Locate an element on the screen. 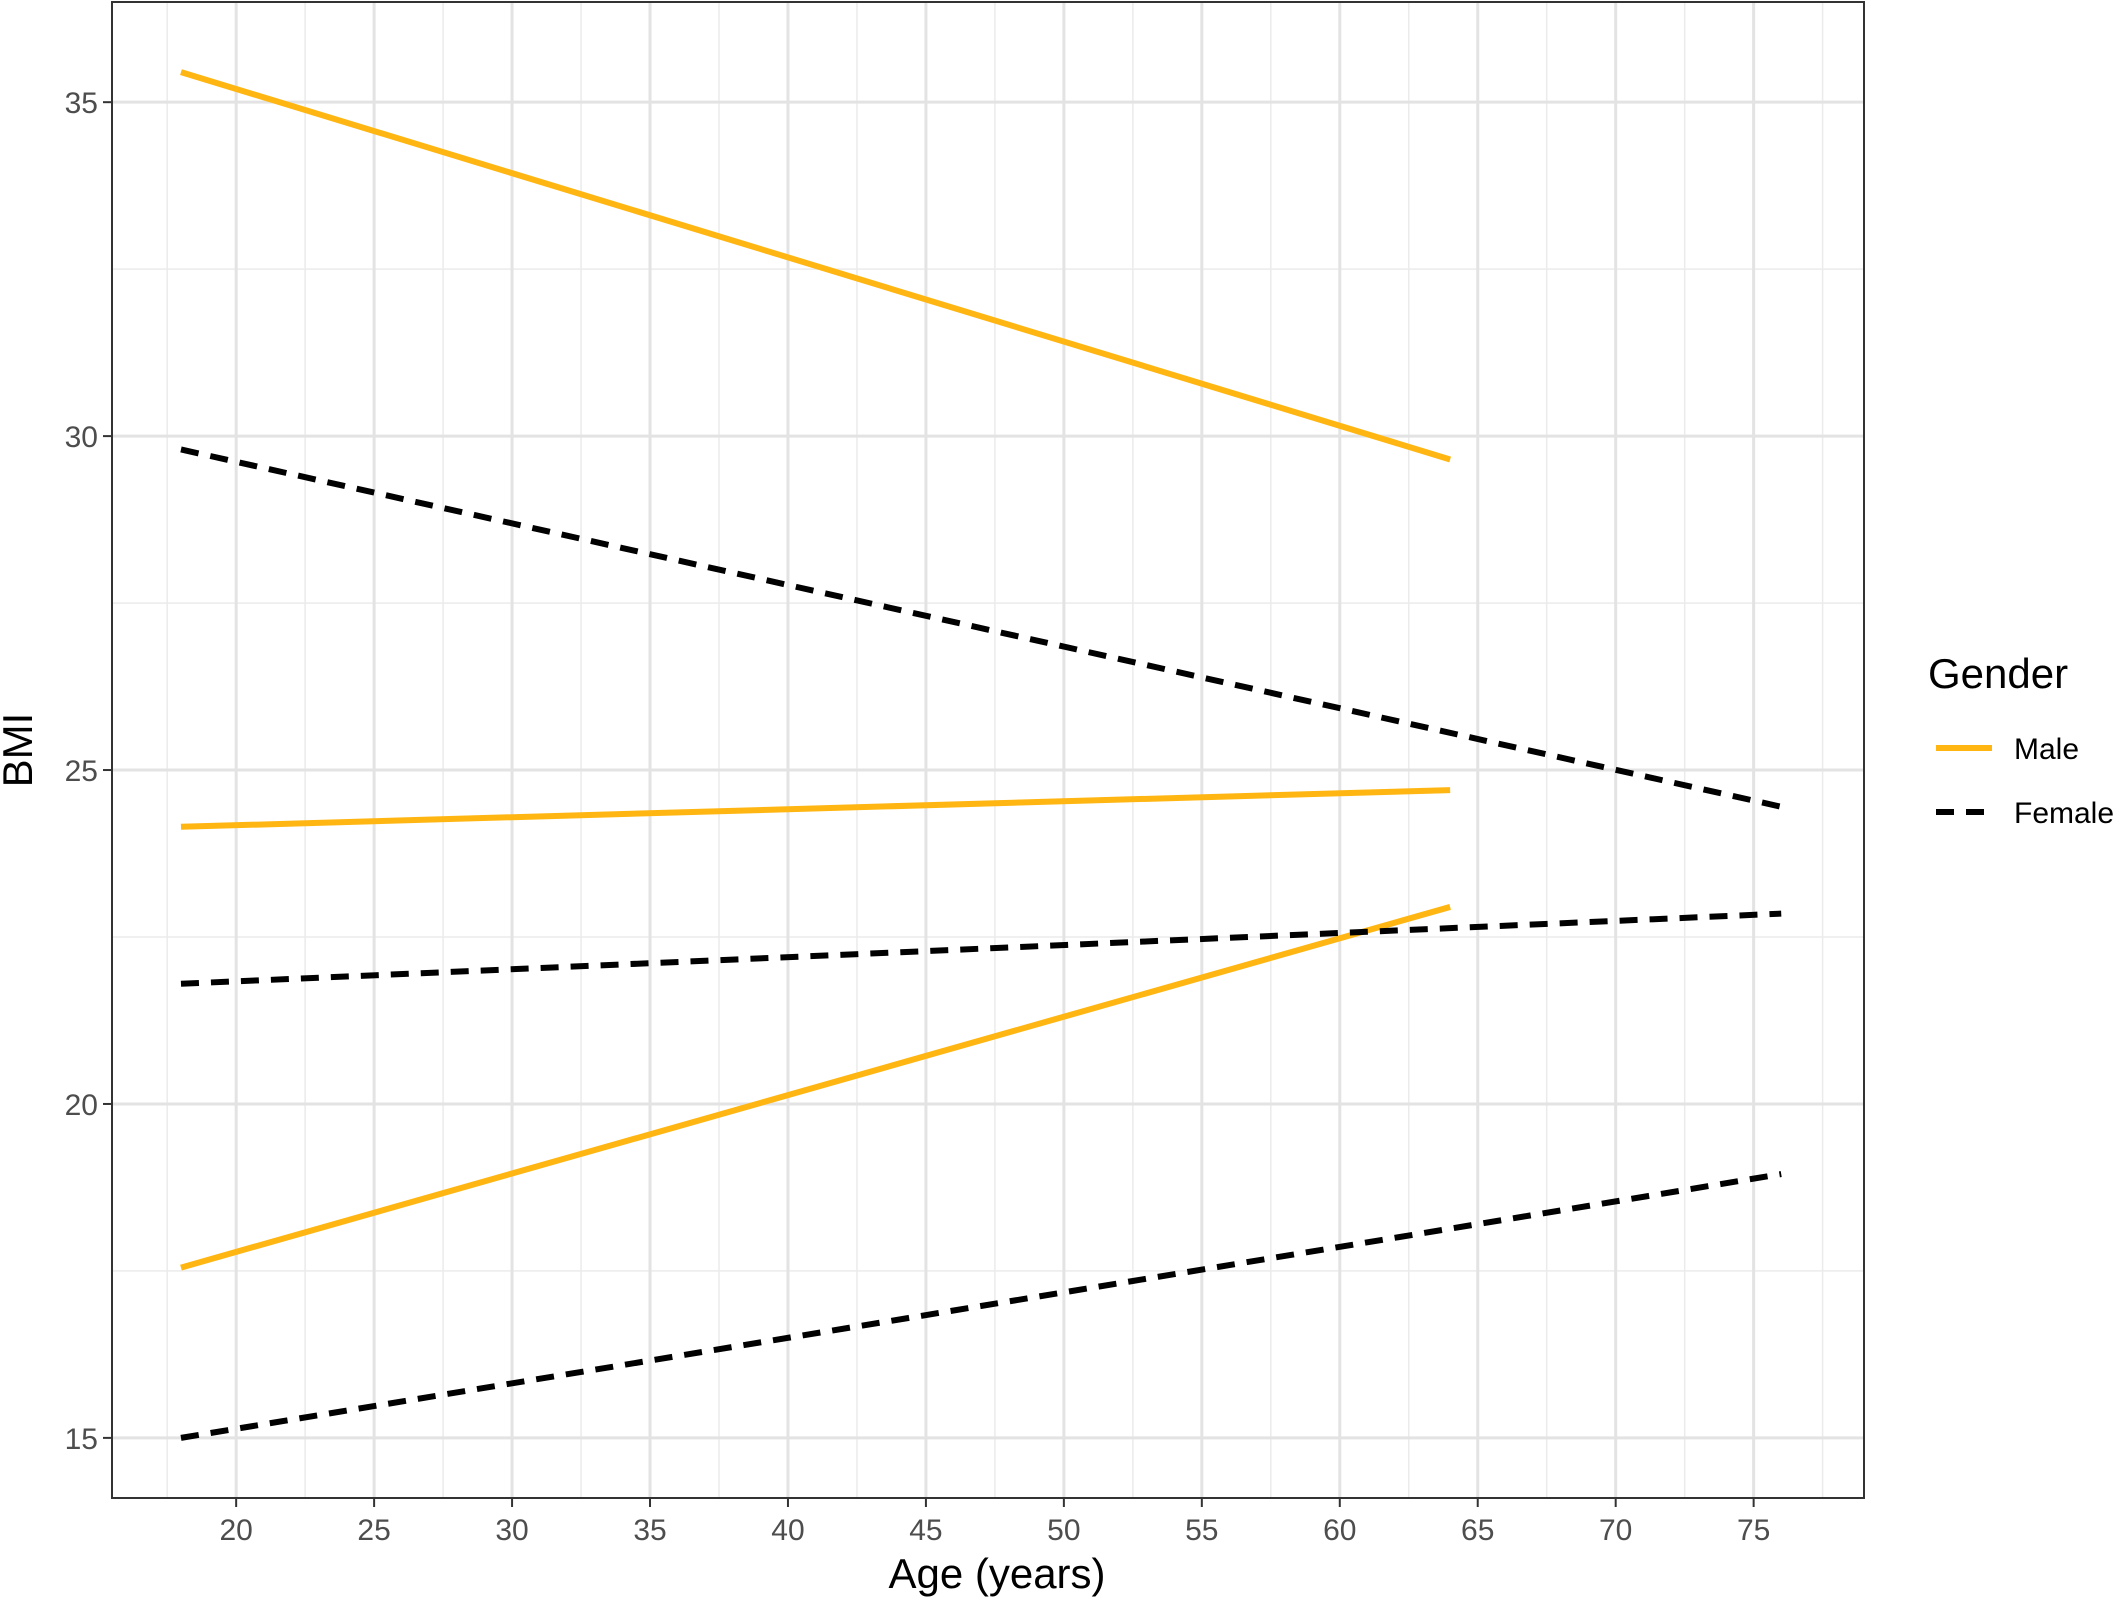 The image size is (2128, 1602). y-axis: 15 20 25 30 35 is located at coordinates (88, 771).